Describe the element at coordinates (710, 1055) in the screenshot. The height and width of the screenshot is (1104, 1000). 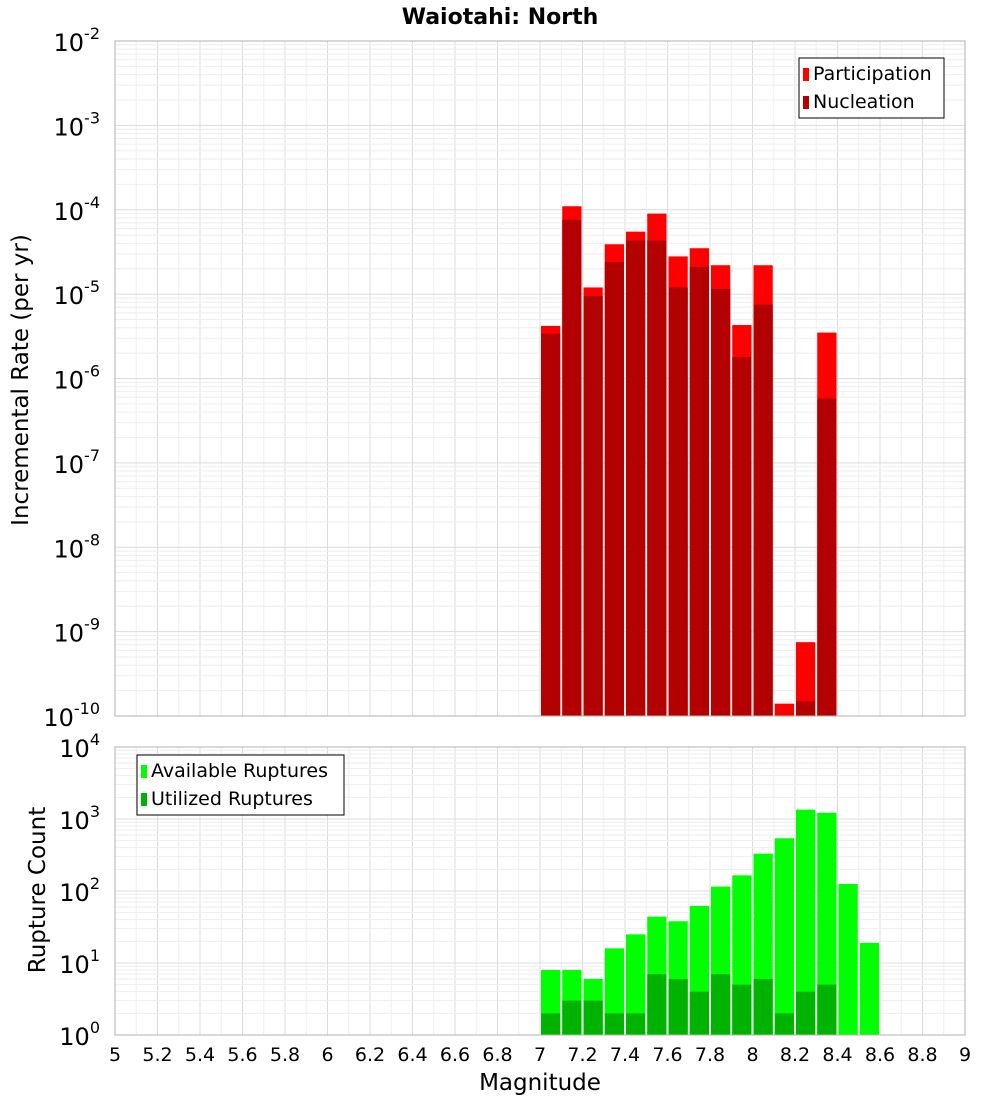
I see `x-tick-label: 7.8` at that location.